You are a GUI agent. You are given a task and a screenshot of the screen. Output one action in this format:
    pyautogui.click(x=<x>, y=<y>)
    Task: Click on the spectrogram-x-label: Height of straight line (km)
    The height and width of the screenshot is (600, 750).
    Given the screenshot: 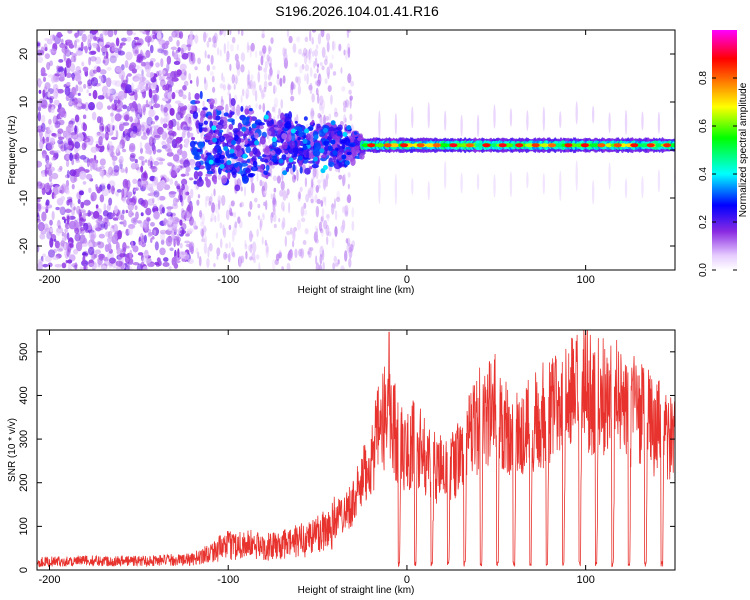 What is the action you would take?
    pyautogui.click(x=356, y=290)
    